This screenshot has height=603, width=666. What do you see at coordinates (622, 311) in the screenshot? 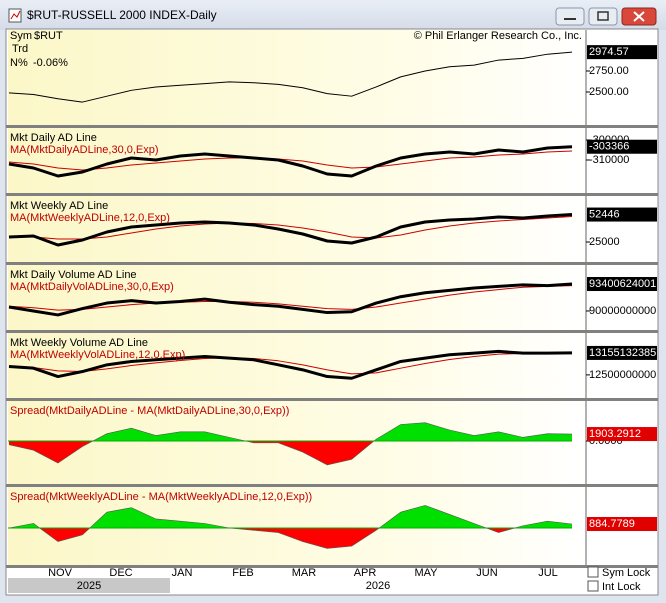
I see `y-tick-label: 90000000000` at bounding box center [622, 311].